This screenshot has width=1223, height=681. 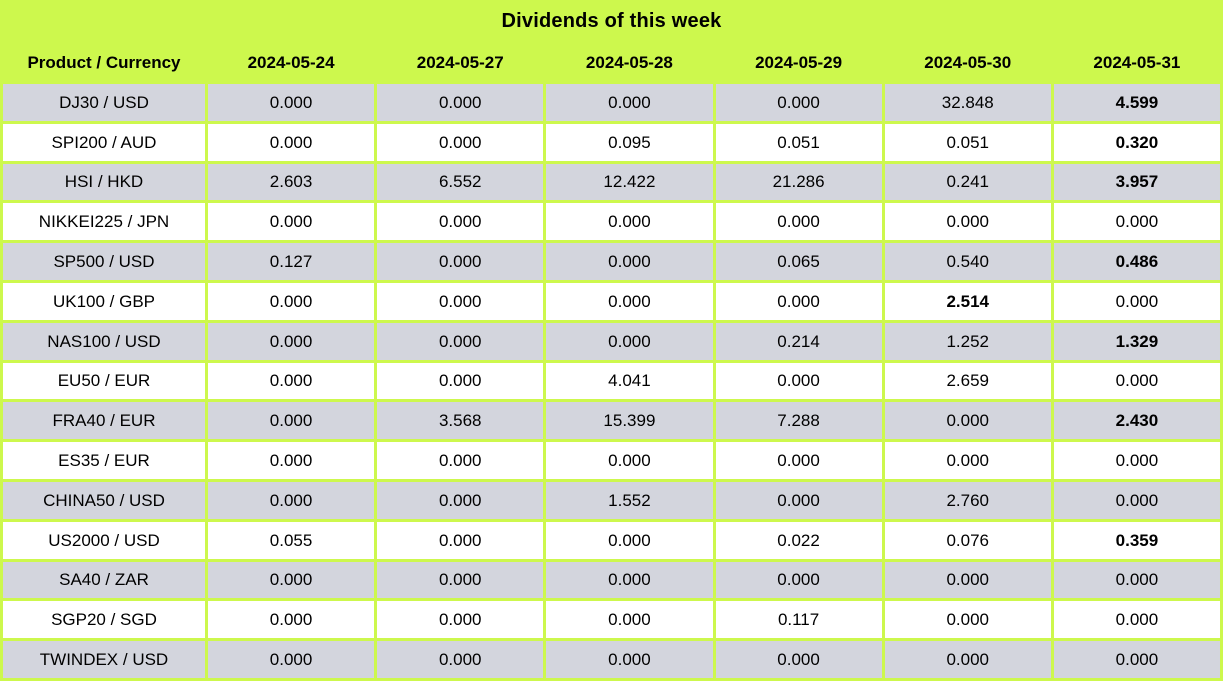 What do you see at coordinates (460, 421) in the screenshot?
I see `value-cell: 3.568` at bounding box center [460, 421].